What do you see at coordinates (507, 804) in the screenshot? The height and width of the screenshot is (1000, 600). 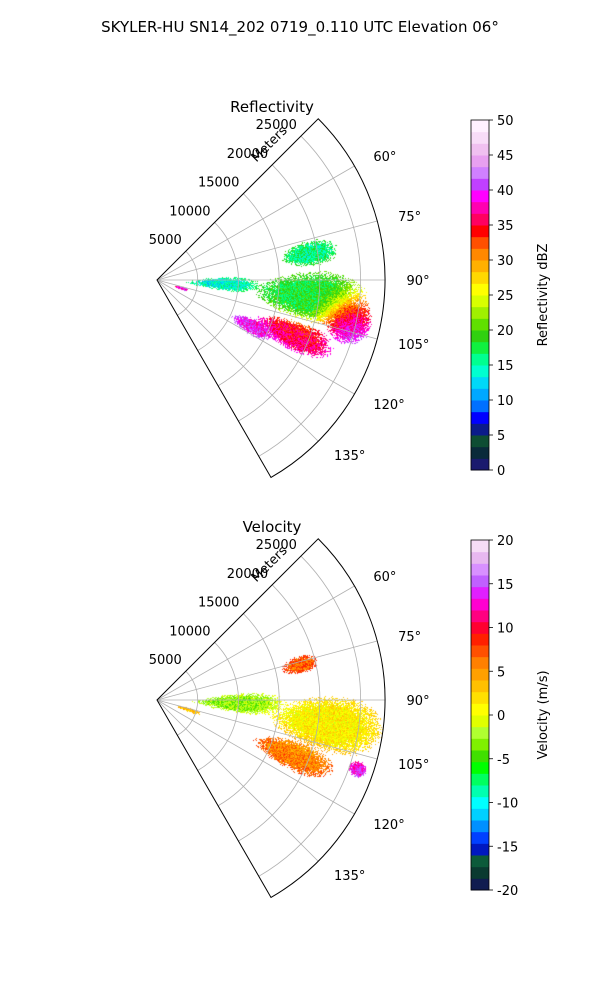 I see `colorbar-tick-label: -10` at bounding box center [507, 804].